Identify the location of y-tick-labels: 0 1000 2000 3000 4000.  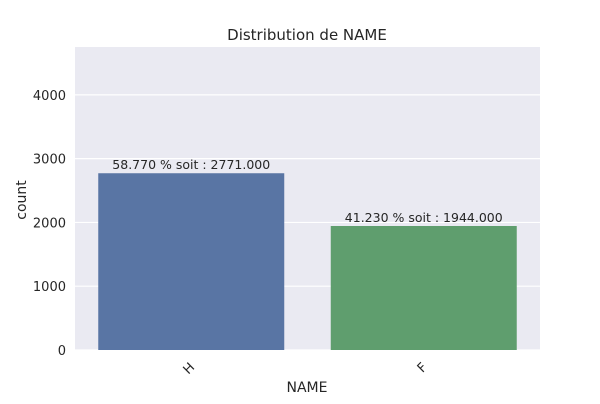
(49, 224).